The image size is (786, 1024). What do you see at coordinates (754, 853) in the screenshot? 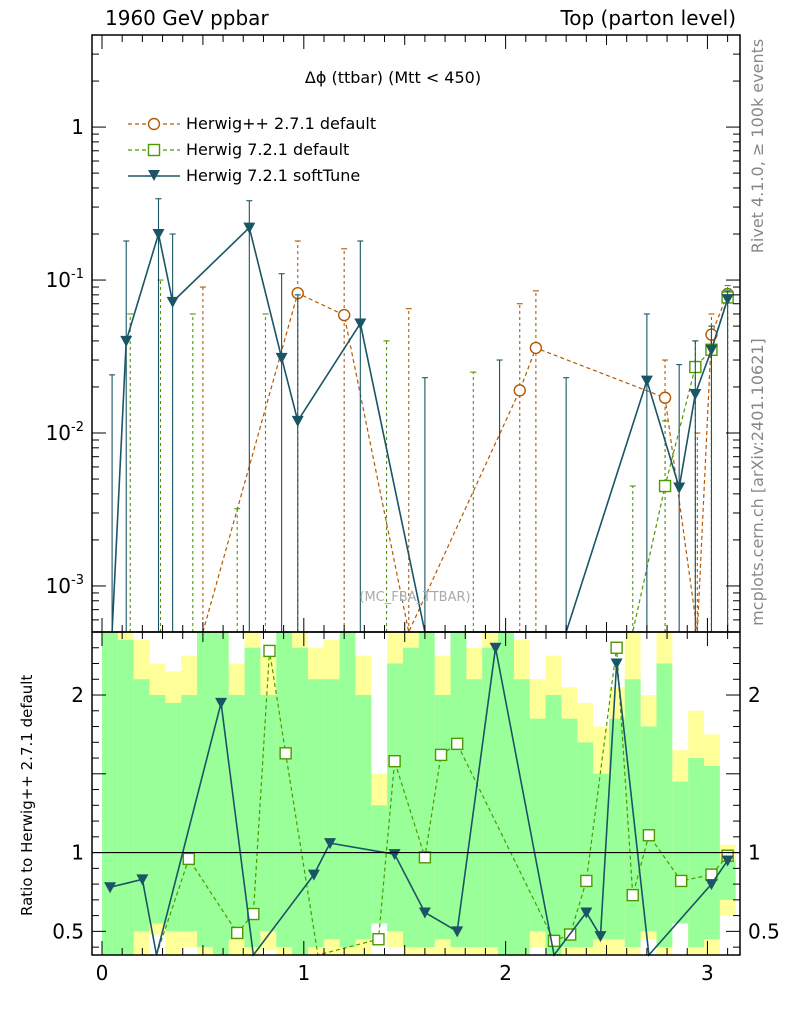
I see `ratio-y-tick-label-right: 1` at bounding box center [754, 853].